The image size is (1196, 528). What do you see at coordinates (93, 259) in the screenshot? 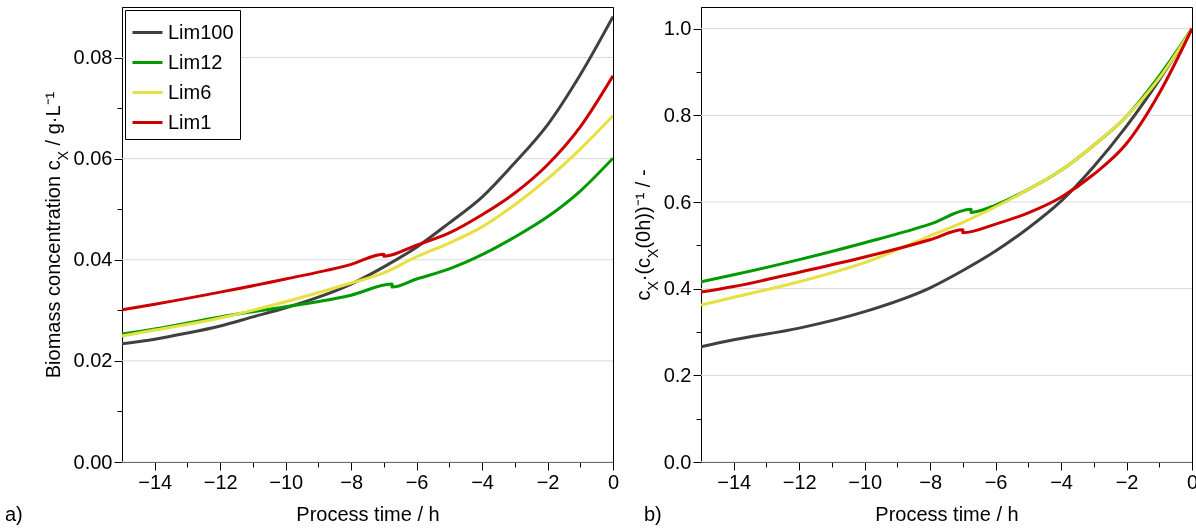
I see `y-tick-label: 0.04` at bounding box center [93, 259].